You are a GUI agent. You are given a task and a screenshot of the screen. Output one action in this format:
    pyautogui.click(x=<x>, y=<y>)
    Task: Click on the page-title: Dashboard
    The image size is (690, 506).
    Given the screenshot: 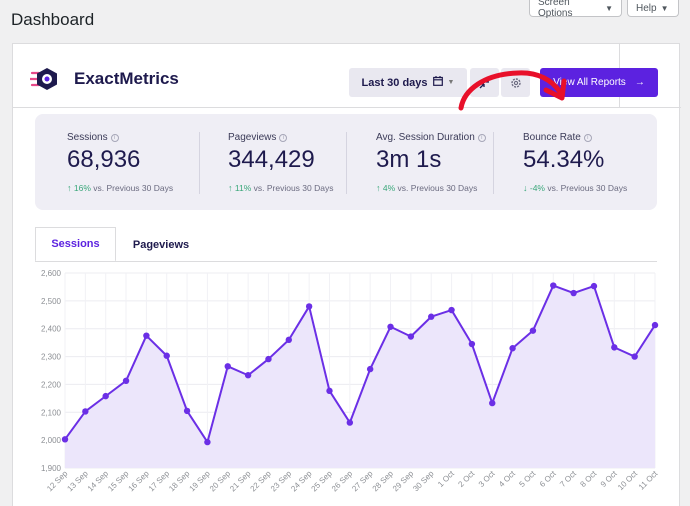 What is the action you would take?
    pyautogui.click(x=53, y=19)
    